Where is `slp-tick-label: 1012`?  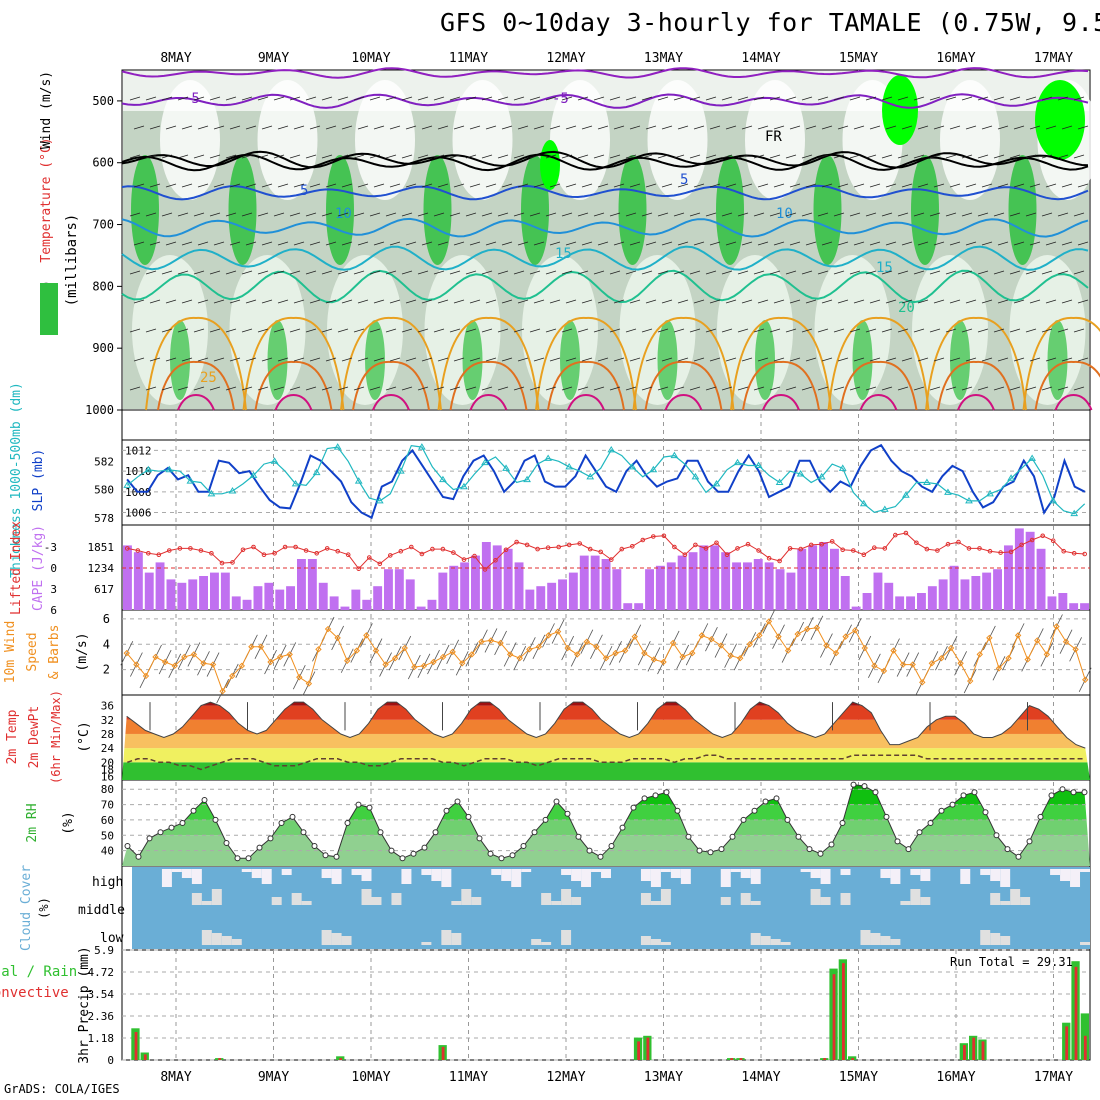
slp-tick-label: 1012 is located at coordinates (138, 450).